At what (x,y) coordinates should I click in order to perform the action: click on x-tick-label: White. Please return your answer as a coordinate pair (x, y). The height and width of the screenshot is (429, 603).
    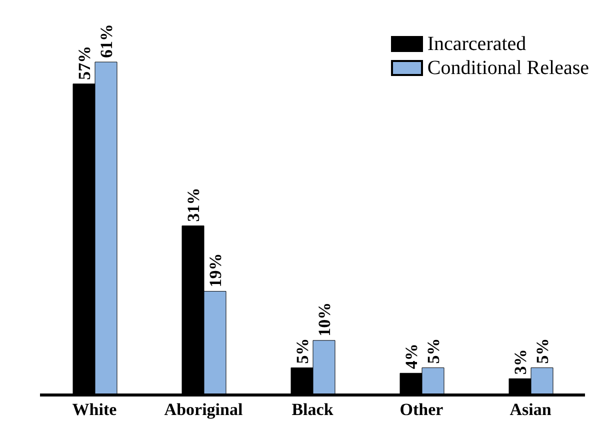
    Looking at the image, I should click on (95, 410).